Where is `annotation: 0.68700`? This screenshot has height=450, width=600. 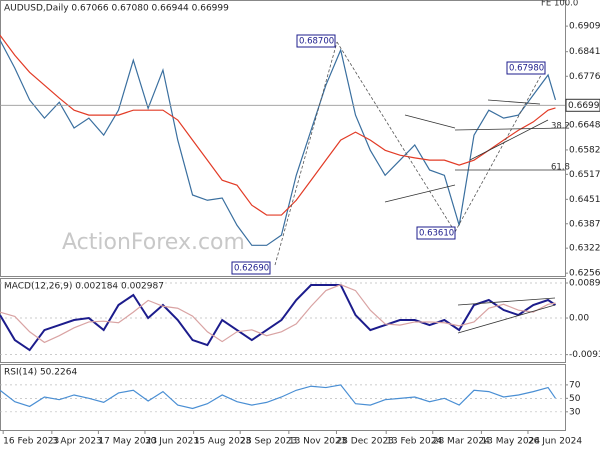 annotation: 0.68700 is located at coordinates (316, 42).